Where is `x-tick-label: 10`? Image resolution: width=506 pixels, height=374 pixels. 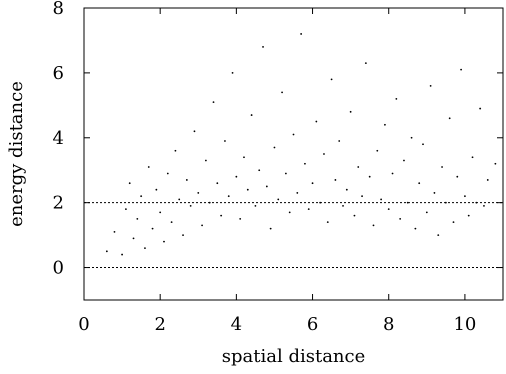 x-tick-label: 10 is located at coordinates (464, 324).